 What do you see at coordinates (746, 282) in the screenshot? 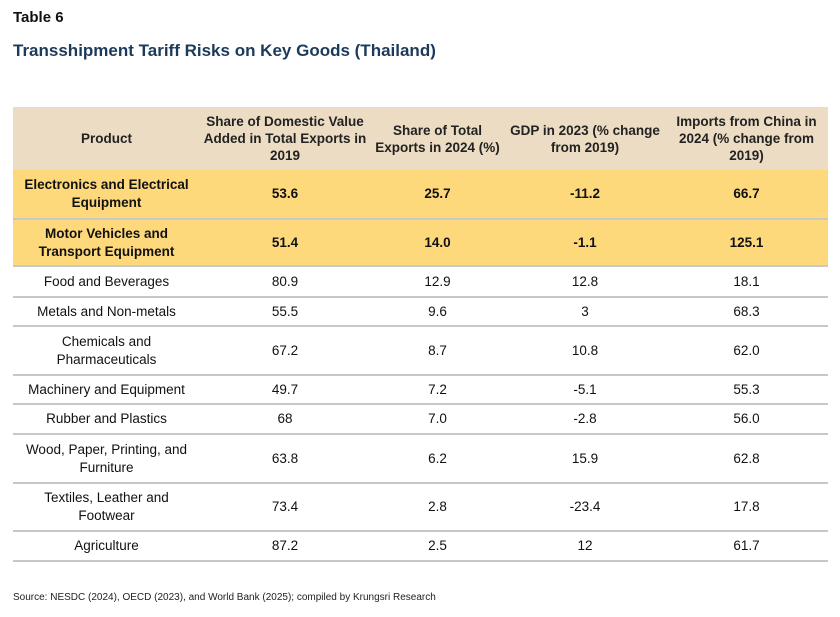
I see `value-cell: 18.1` at bounding box center [746, 282].